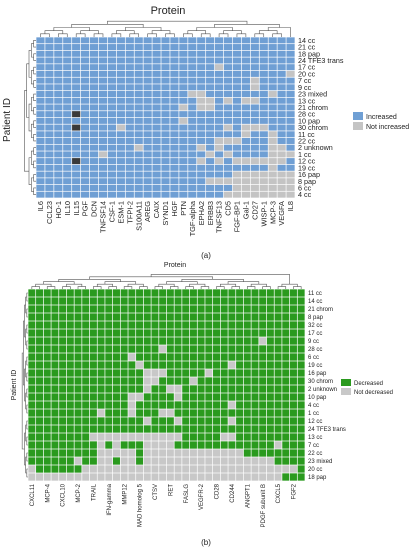 The image size is (413, 550). I want to click on panel-a-row-label: 1 cc, so click(305, 154).